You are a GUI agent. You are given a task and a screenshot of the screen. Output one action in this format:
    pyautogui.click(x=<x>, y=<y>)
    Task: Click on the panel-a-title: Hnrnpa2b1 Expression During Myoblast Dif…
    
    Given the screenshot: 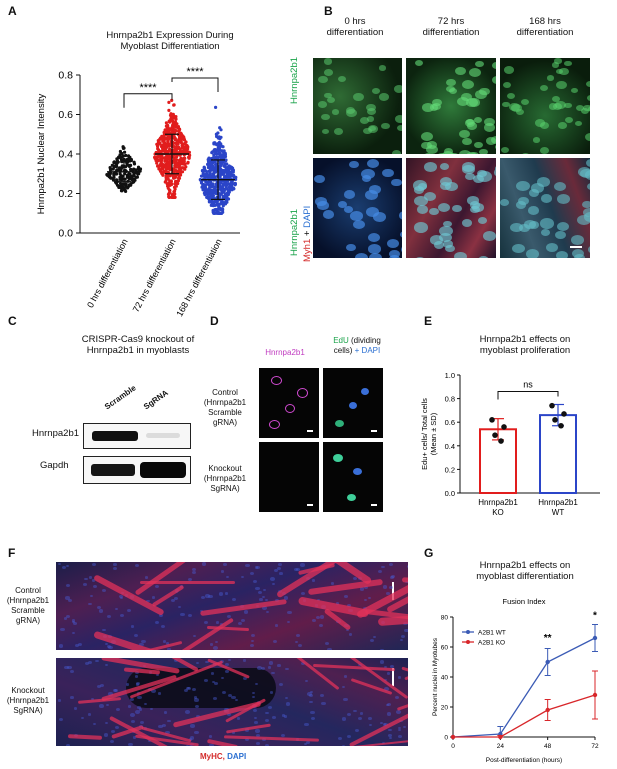 What is the action you would take?
    pyautogui.click(x=170, y=41)
    